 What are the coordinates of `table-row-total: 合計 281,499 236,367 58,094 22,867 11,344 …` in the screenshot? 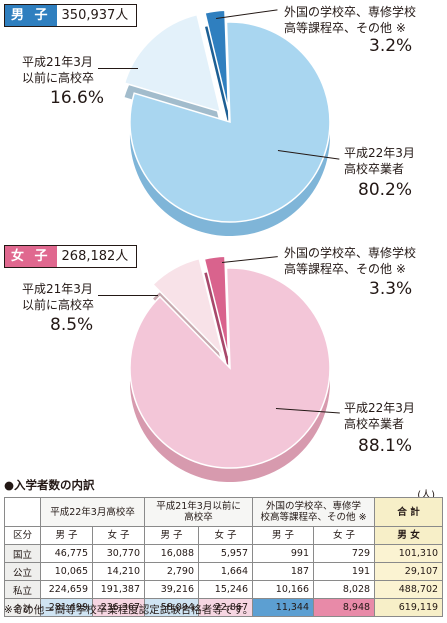 It's located at (224, 607).